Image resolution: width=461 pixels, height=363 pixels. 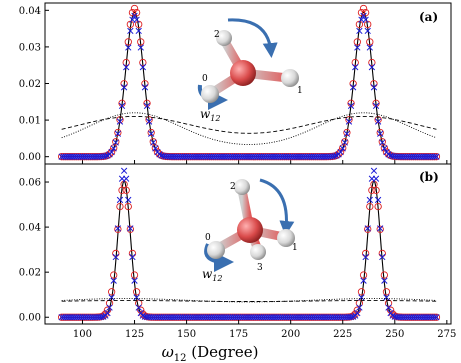 What do you see at coordinates (428, 17) in the screenshot?
I see `panel-a-label: (a)` at bounding box center [428, 17].